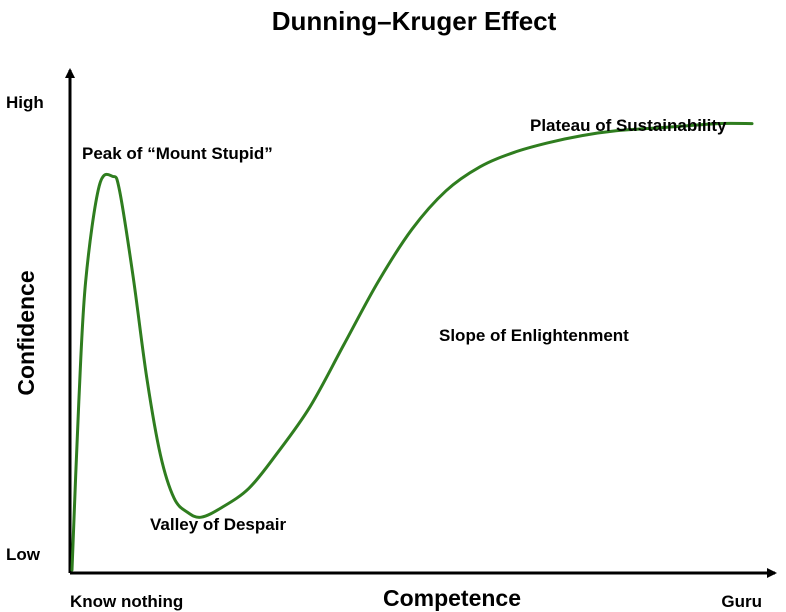 This screenshot has width=786, height=612. What do you see at coordinates (534, 335) in the screenshot?
I see `annotation-slope: Slope of Enlightenment` at bounding box center [534, 335].